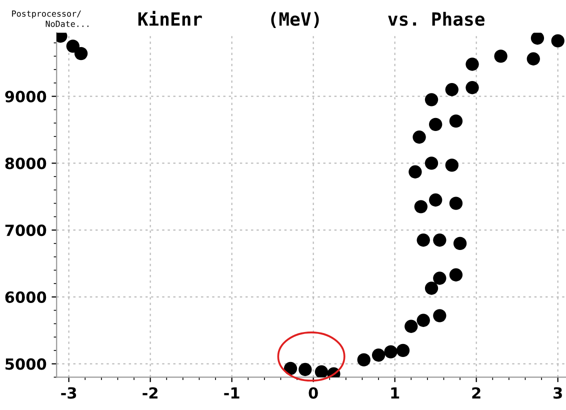 This screenshot has height=410, width=566. What do you see at coordinates (395, 393) in the screenshot?
I see `x-tick-label: 1` at bounding box center [395, 393].